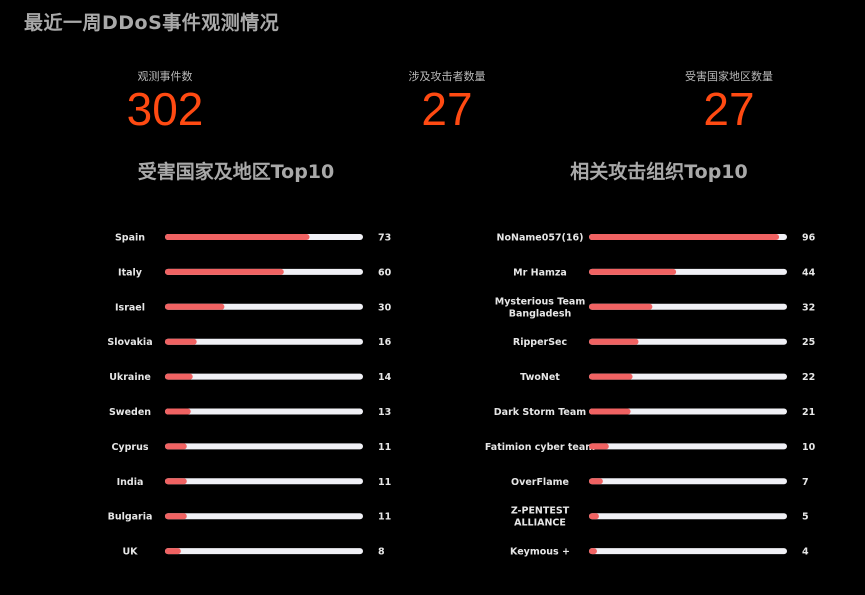  What do you see at coordinates (809, 272) in the screenshot?
I see `group-value-label: 44` at bounding box center [809, 272].